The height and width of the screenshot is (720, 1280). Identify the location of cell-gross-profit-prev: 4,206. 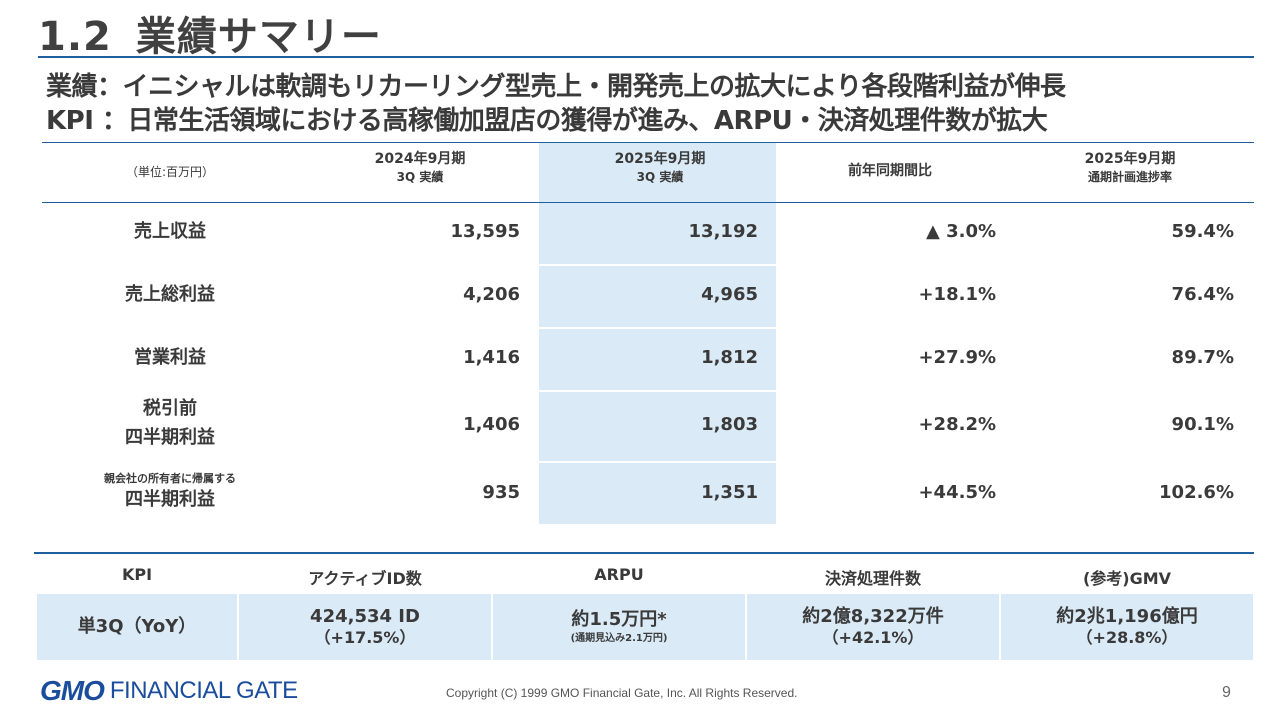
(491, 294).